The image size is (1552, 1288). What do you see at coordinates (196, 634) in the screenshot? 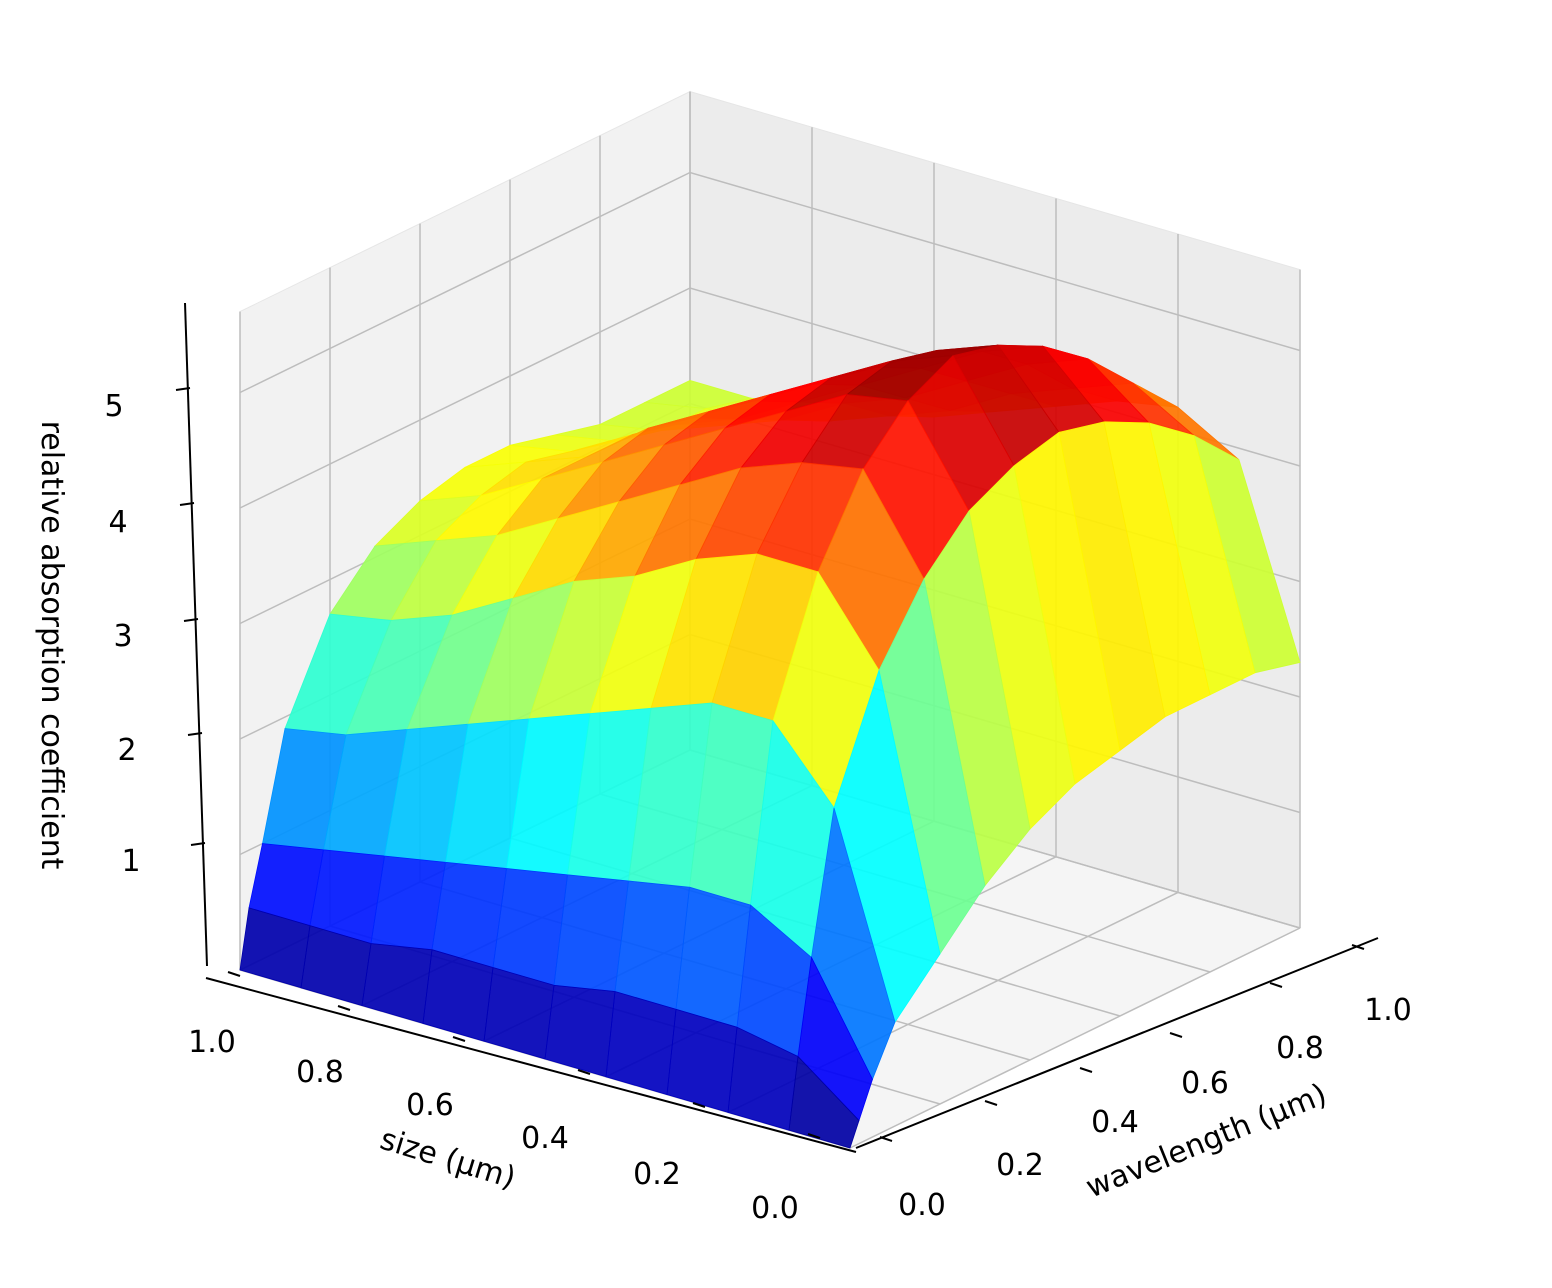
I see `z-axis-line` at bounding box center [196, 634].